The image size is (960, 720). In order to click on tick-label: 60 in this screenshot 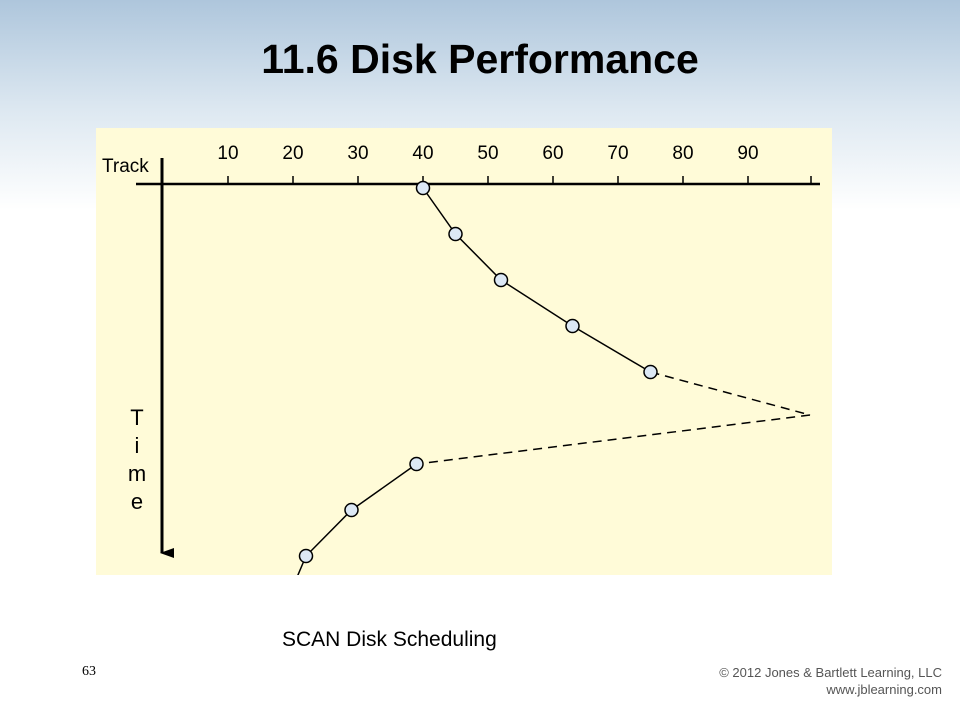, I will do `click(552, 153)`.